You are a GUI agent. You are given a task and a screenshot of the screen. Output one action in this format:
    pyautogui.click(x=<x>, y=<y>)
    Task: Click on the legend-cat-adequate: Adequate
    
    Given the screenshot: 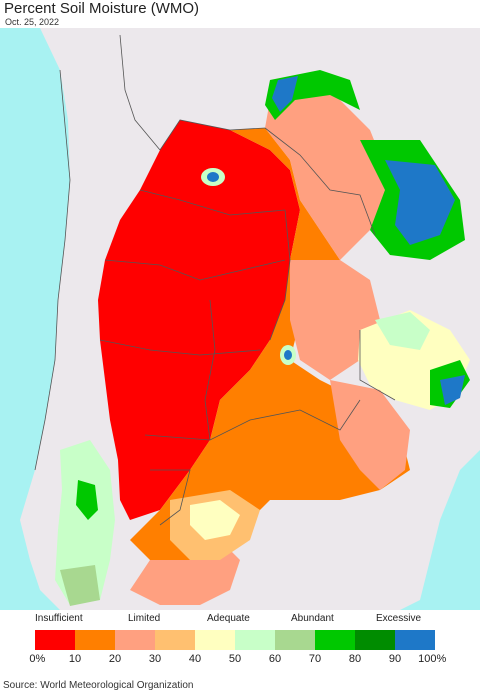 What is the action you would take?
    pyautogui.click(x=228, y=618)
    